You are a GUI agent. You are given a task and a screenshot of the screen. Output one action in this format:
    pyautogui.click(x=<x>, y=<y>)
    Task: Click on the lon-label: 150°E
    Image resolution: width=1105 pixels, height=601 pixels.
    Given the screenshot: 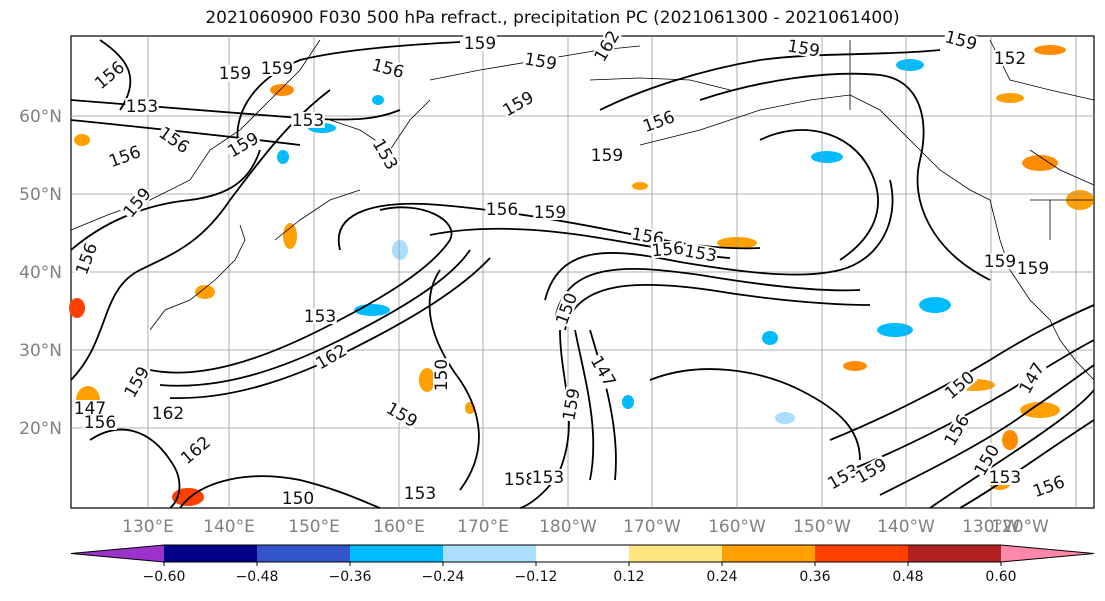 What is the action you would take?
    pyautogui.click(x=314, y=527)
    